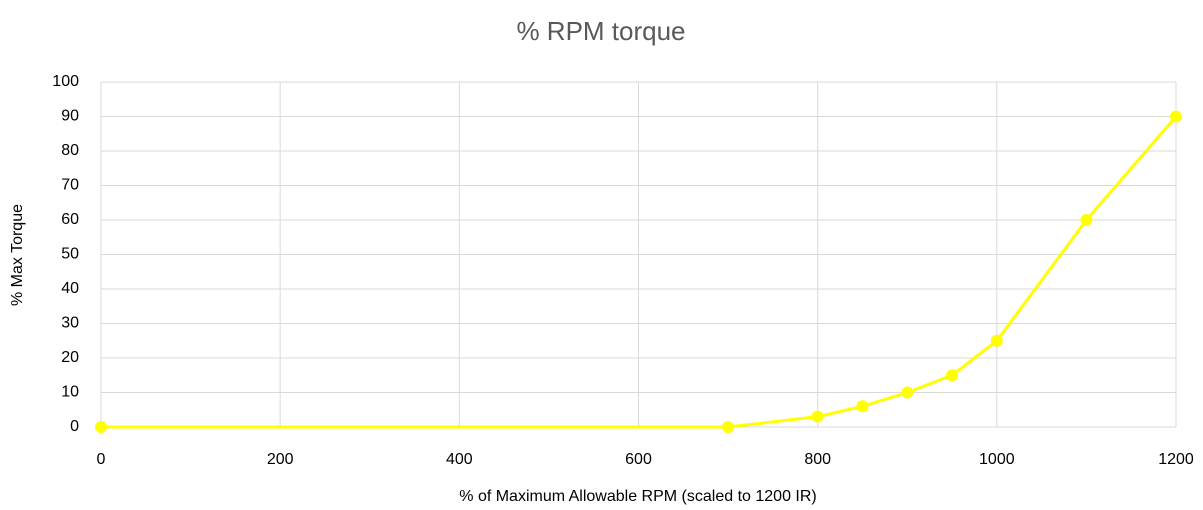  I want to click on x-tick-label: 1000, so click(997, 459).